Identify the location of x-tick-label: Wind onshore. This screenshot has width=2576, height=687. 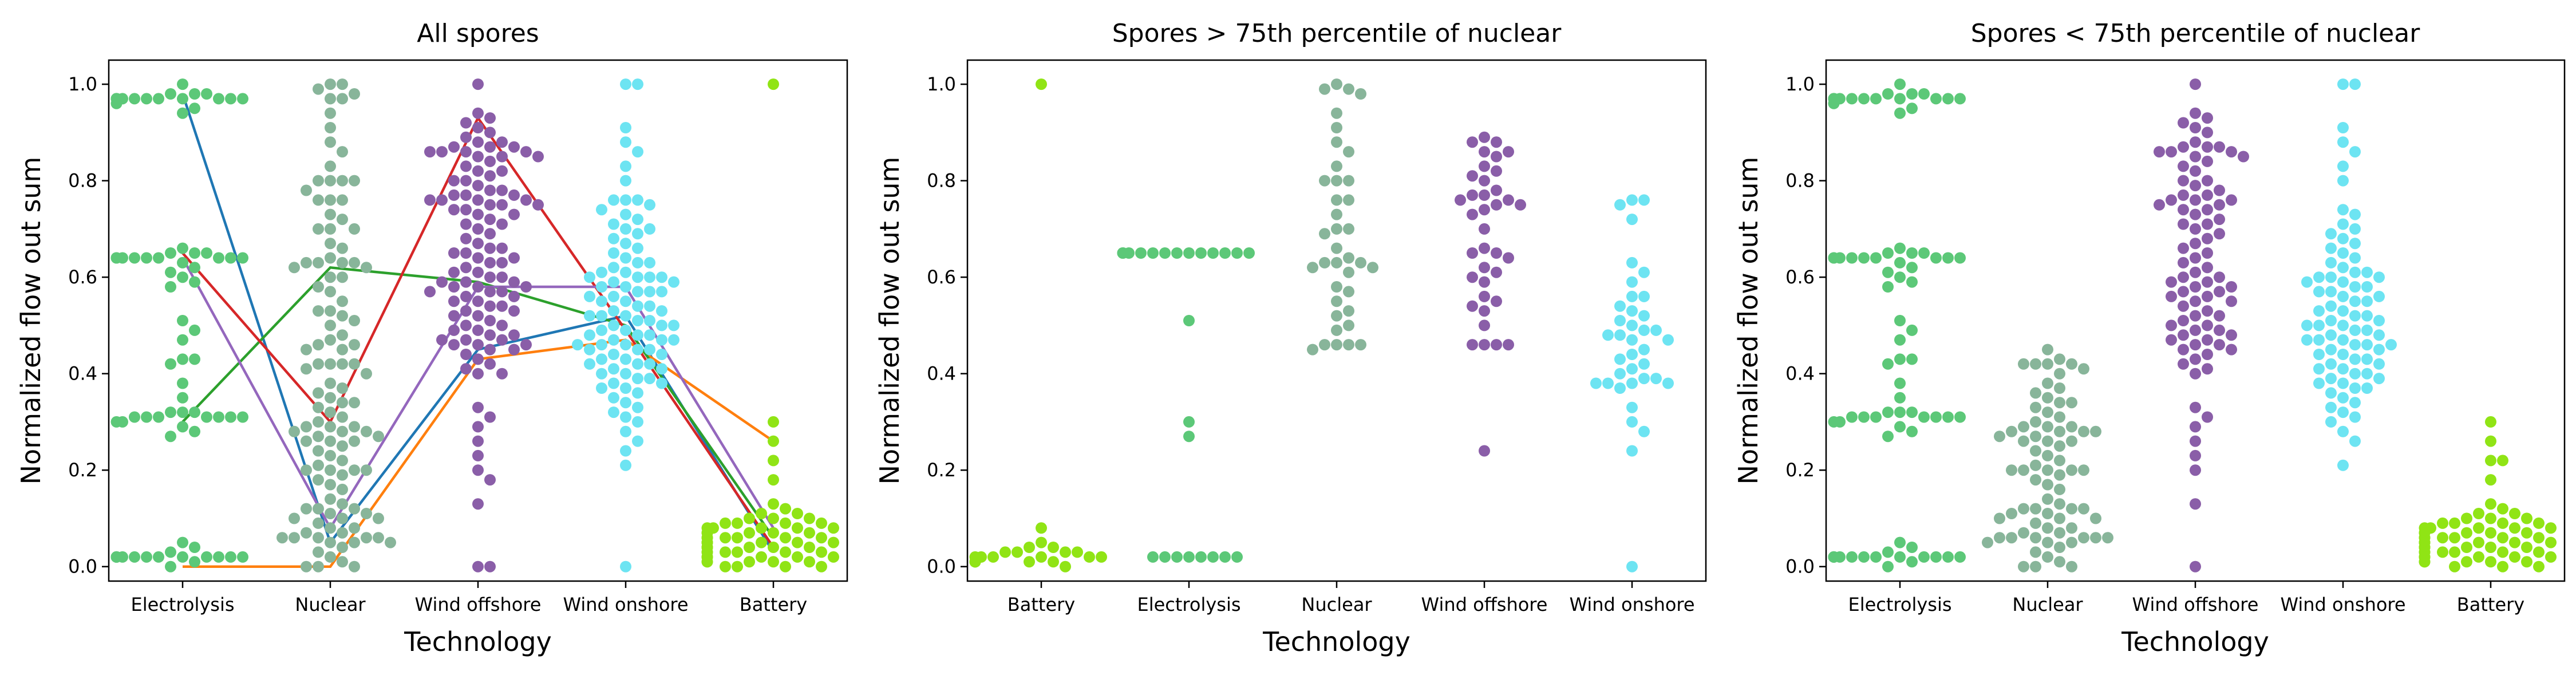
(2342, 604).